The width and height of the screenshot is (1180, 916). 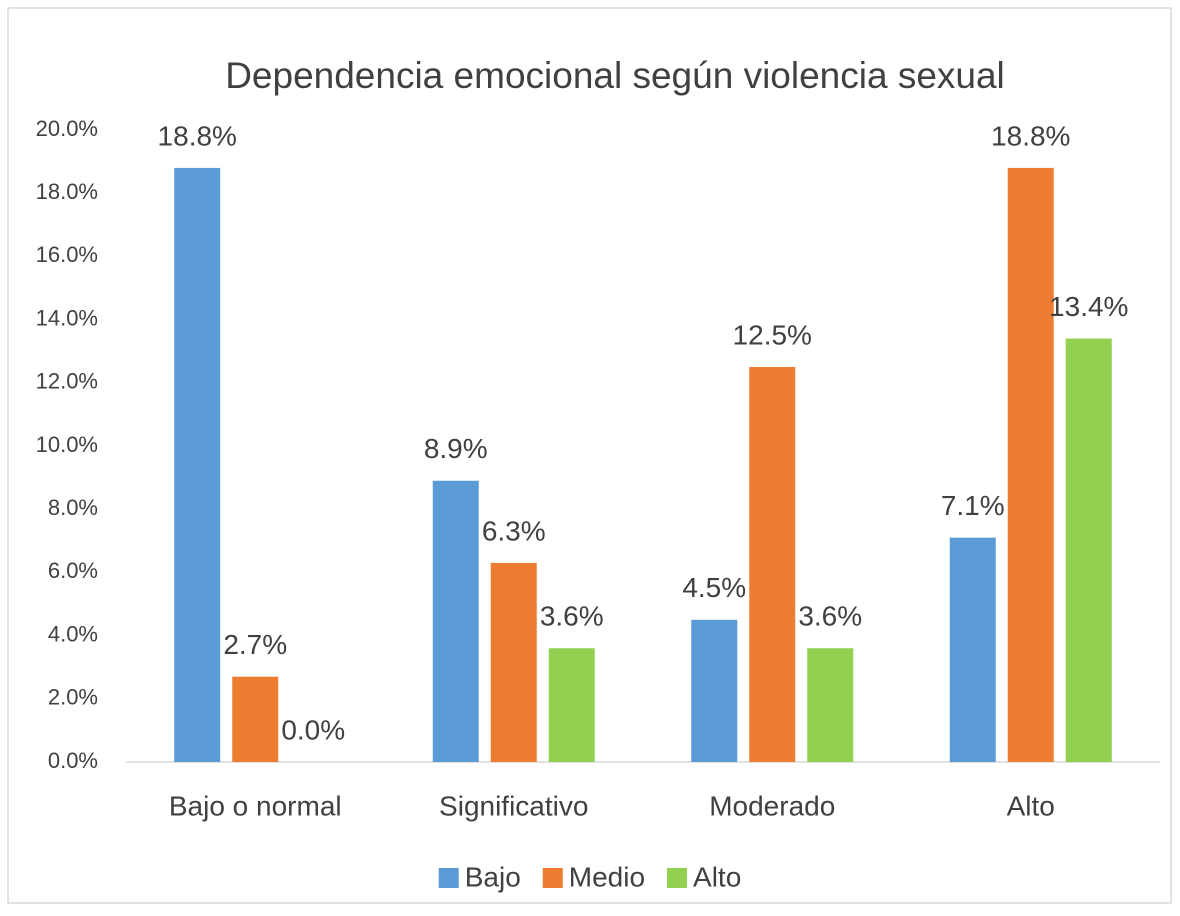 I want to click on x-tick-label: Bajo o normal, so click(x=255, y=805).